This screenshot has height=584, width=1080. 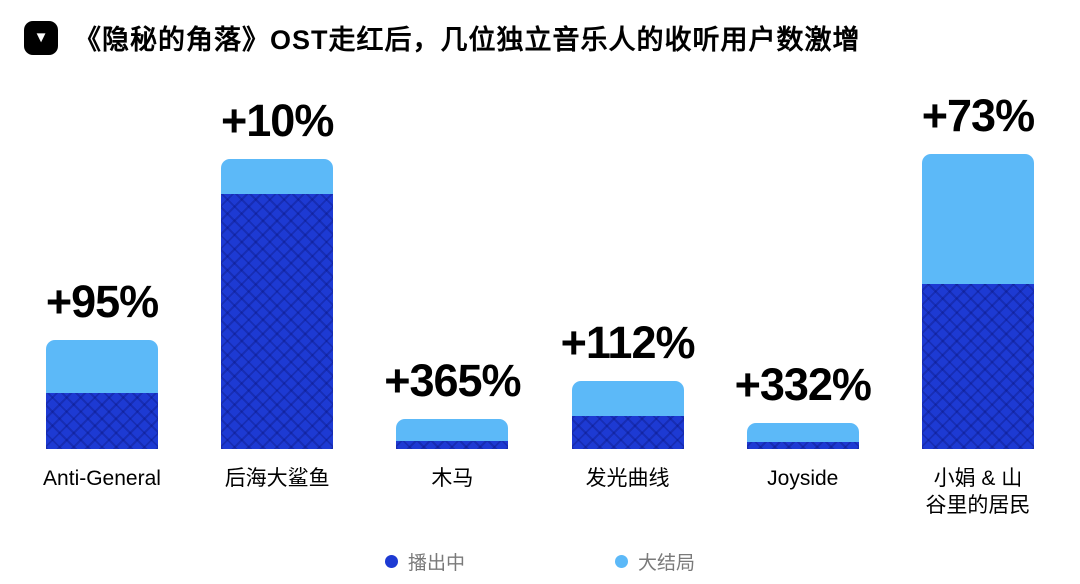 I want to click on legend-item-finale: 大结局, so click(x=655, y=561).